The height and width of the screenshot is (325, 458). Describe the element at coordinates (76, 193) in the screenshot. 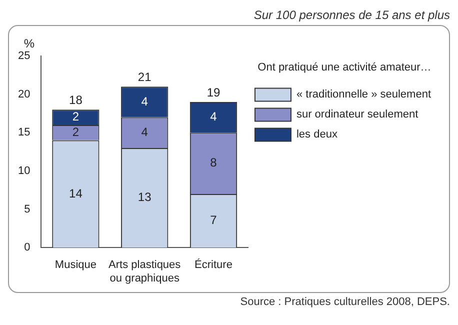

I see `data-label: 14` at that location.